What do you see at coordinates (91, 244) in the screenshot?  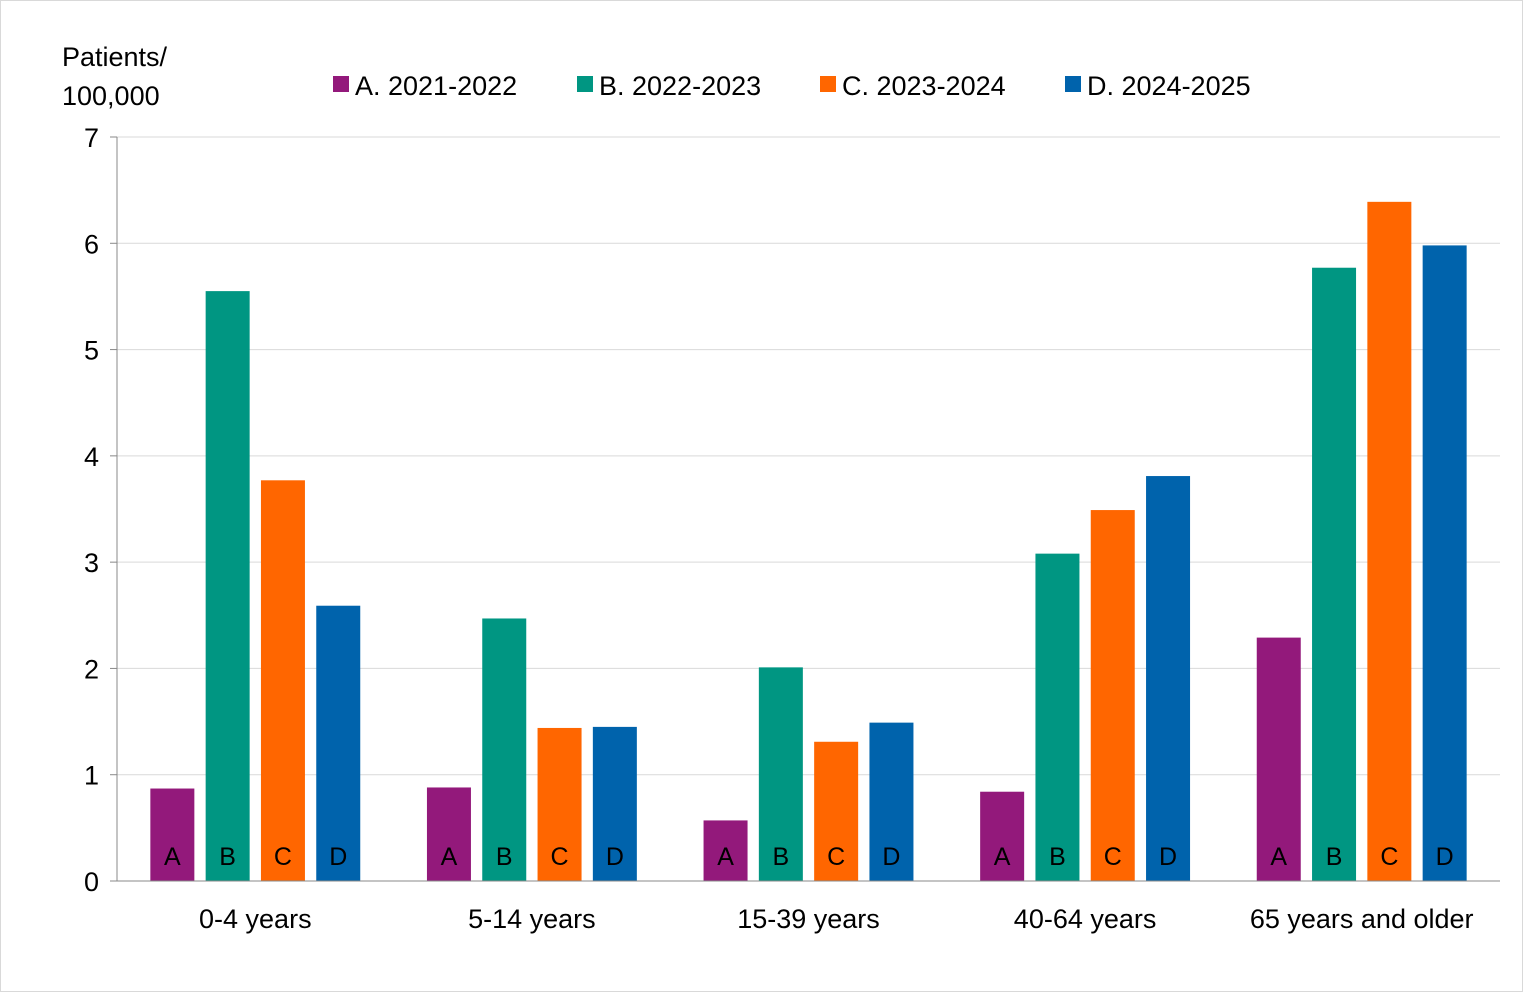 I see `y-tick-label: 6` at bounding box center [91, 244].